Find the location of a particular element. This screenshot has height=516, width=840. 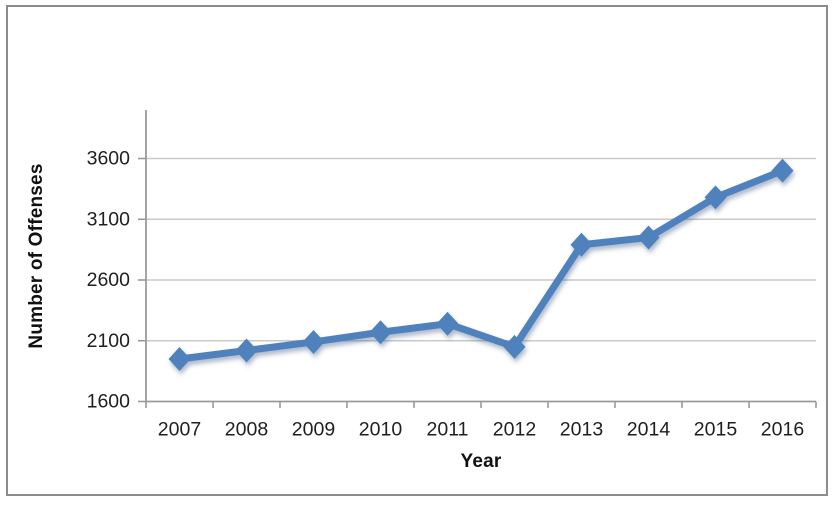

data-point-2012 is located at coordinates (514, 346).